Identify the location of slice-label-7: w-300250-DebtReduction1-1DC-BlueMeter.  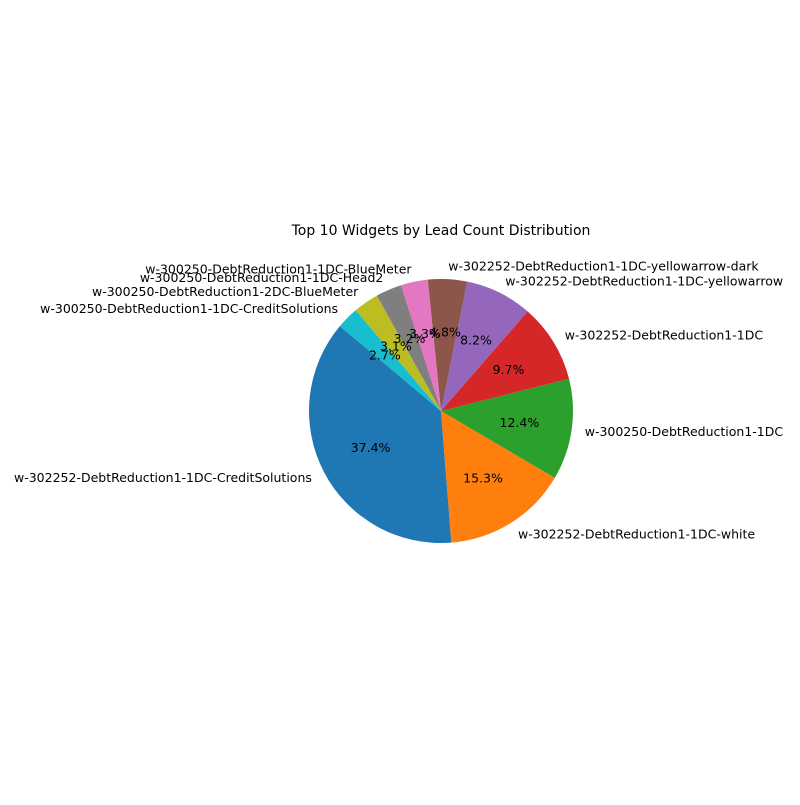
(278, 268).